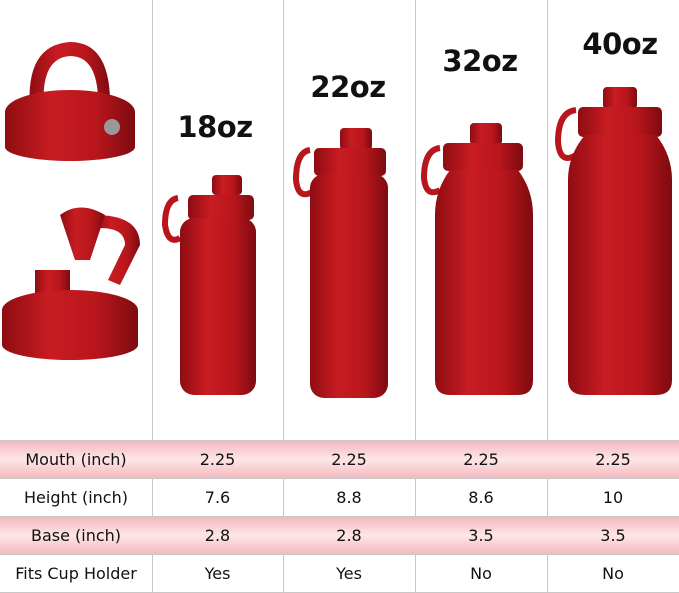  What do you see at coordinates (476, 259) in the screenshot?
I see `bottle-32oz` at bounding box center [476, 259].